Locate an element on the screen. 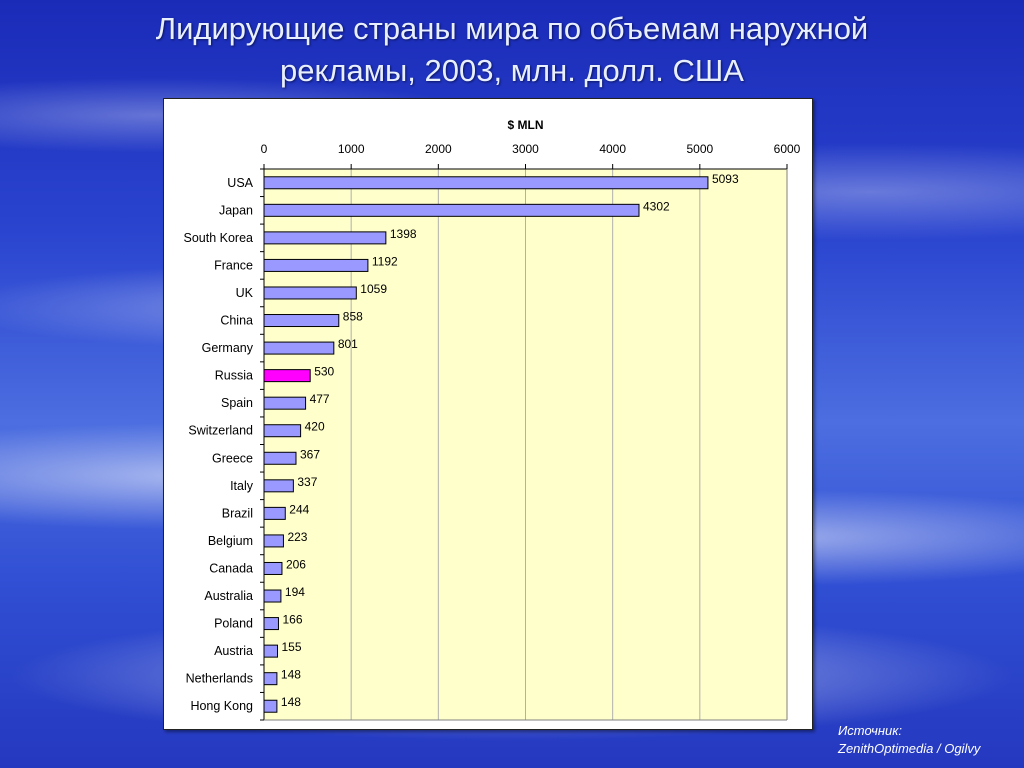 Image resolution: width=1024 pixels, height=768 pixels. x-tick-label: 2000 is located at coordinates (438, 149).